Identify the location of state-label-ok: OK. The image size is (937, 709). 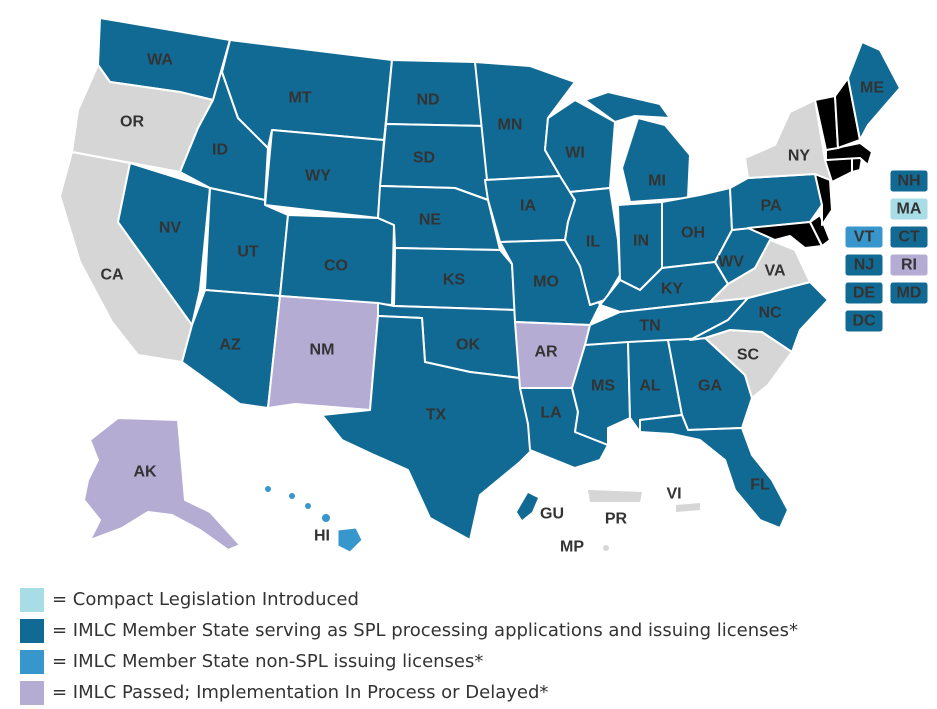
(468, 345).